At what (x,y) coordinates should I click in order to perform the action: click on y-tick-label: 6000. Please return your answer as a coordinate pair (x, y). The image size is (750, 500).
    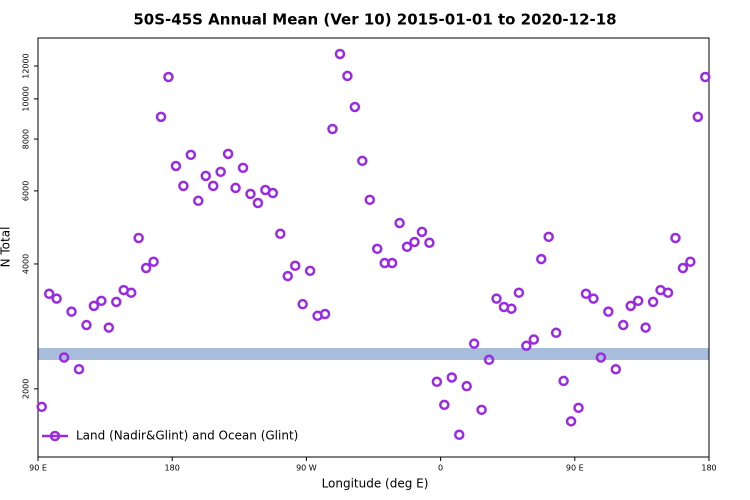
    Looking at the image, I should click on (26, 191).